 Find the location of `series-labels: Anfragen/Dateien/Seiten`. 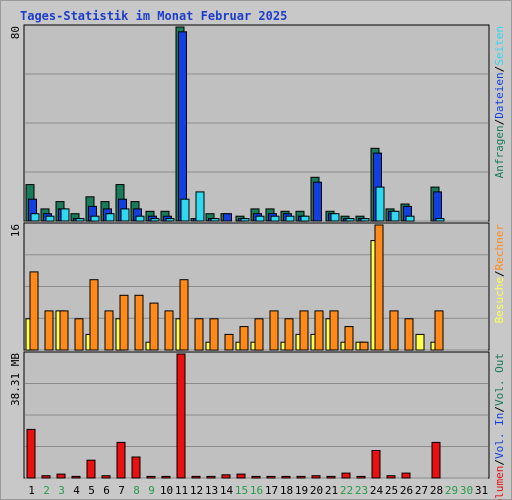

series-labels: Anfragen/Dateien/Seiten is located at coordinates (499, 102).